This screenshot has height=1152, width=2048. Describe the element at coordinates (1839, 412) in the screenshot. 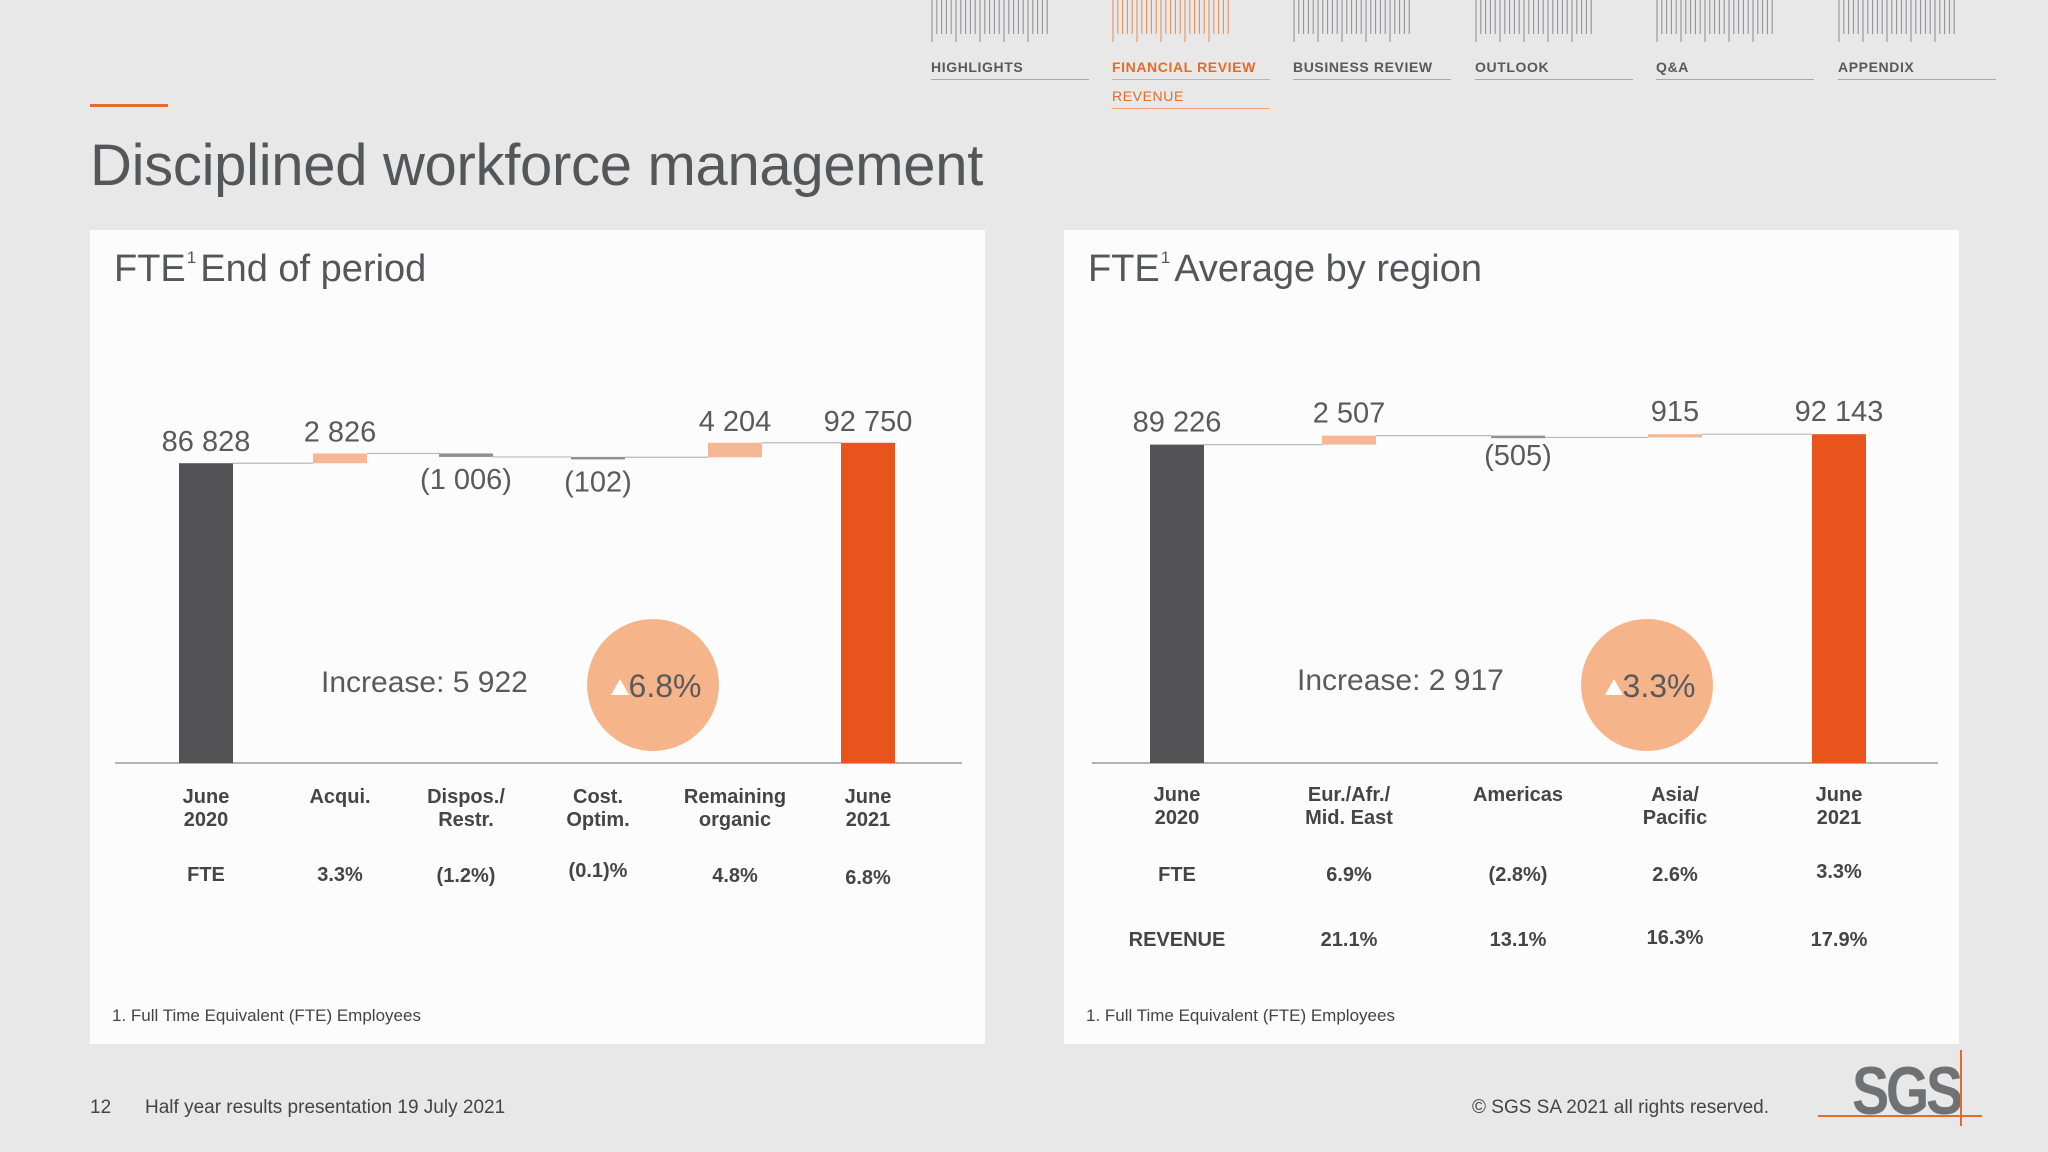

I see `value-label: 92 143` at that location.